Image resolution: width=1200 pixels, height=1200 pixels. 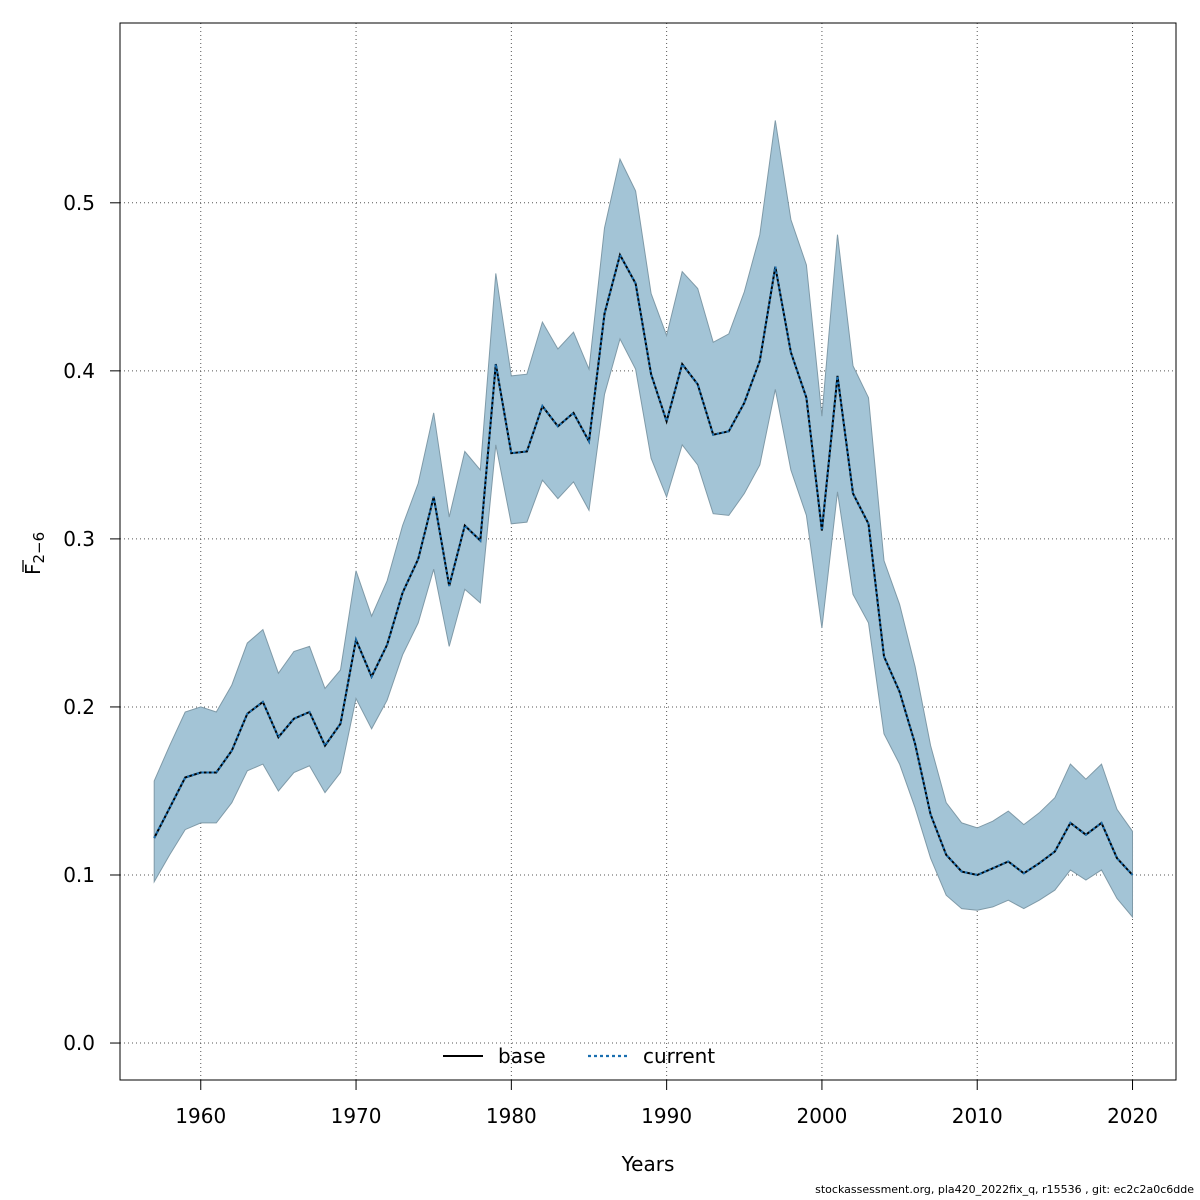 I want to click on legend-current-label: current, so click(x=679, y=1056).